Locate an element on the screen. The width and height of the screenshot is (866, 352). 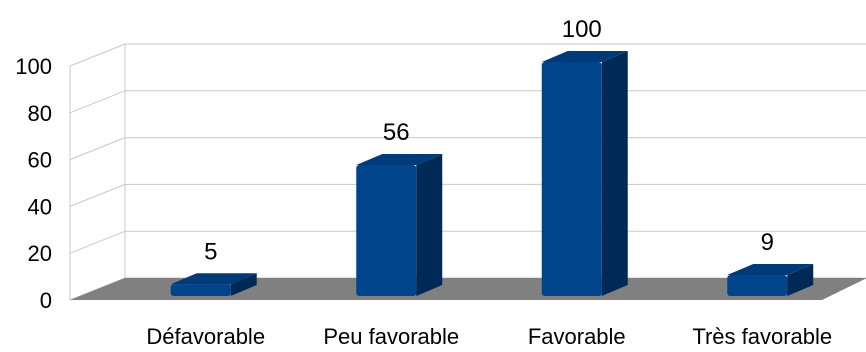
x-tick-label: Défavorable is located at coordinates (205, 336).